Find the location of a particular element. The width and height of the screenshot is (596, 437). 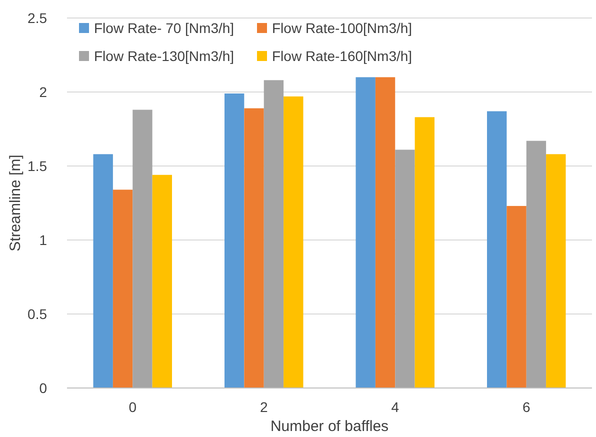

y-axis-title: Streamline [m] is located at coordinates (15, 203).